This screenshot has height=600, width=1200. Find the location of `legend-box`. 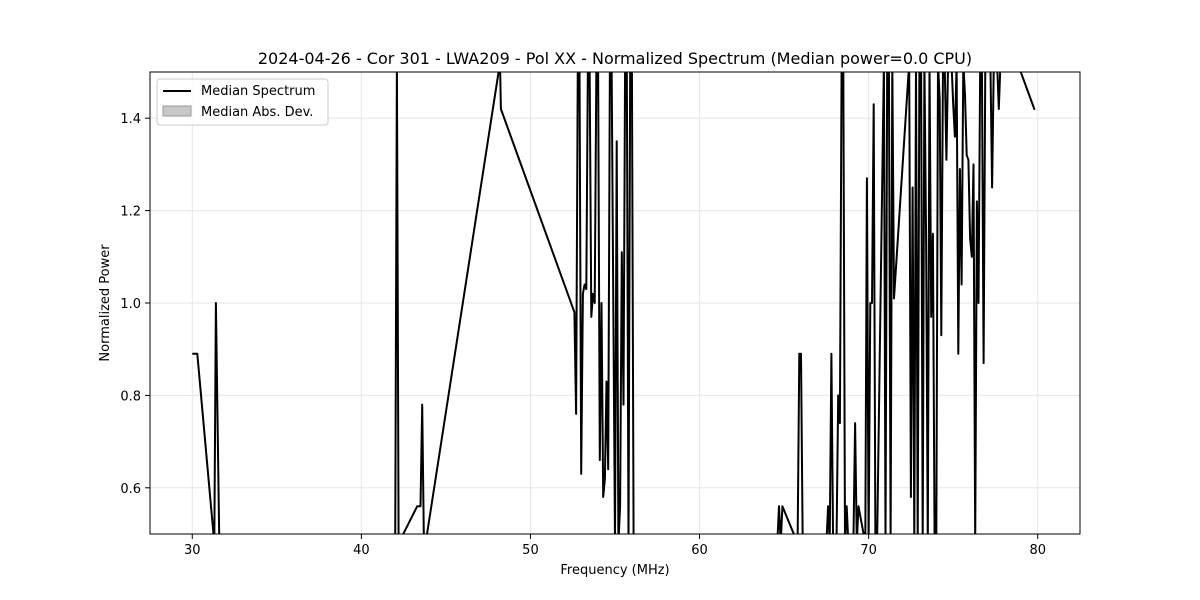

legend-box is located at coordinates (242, 102).